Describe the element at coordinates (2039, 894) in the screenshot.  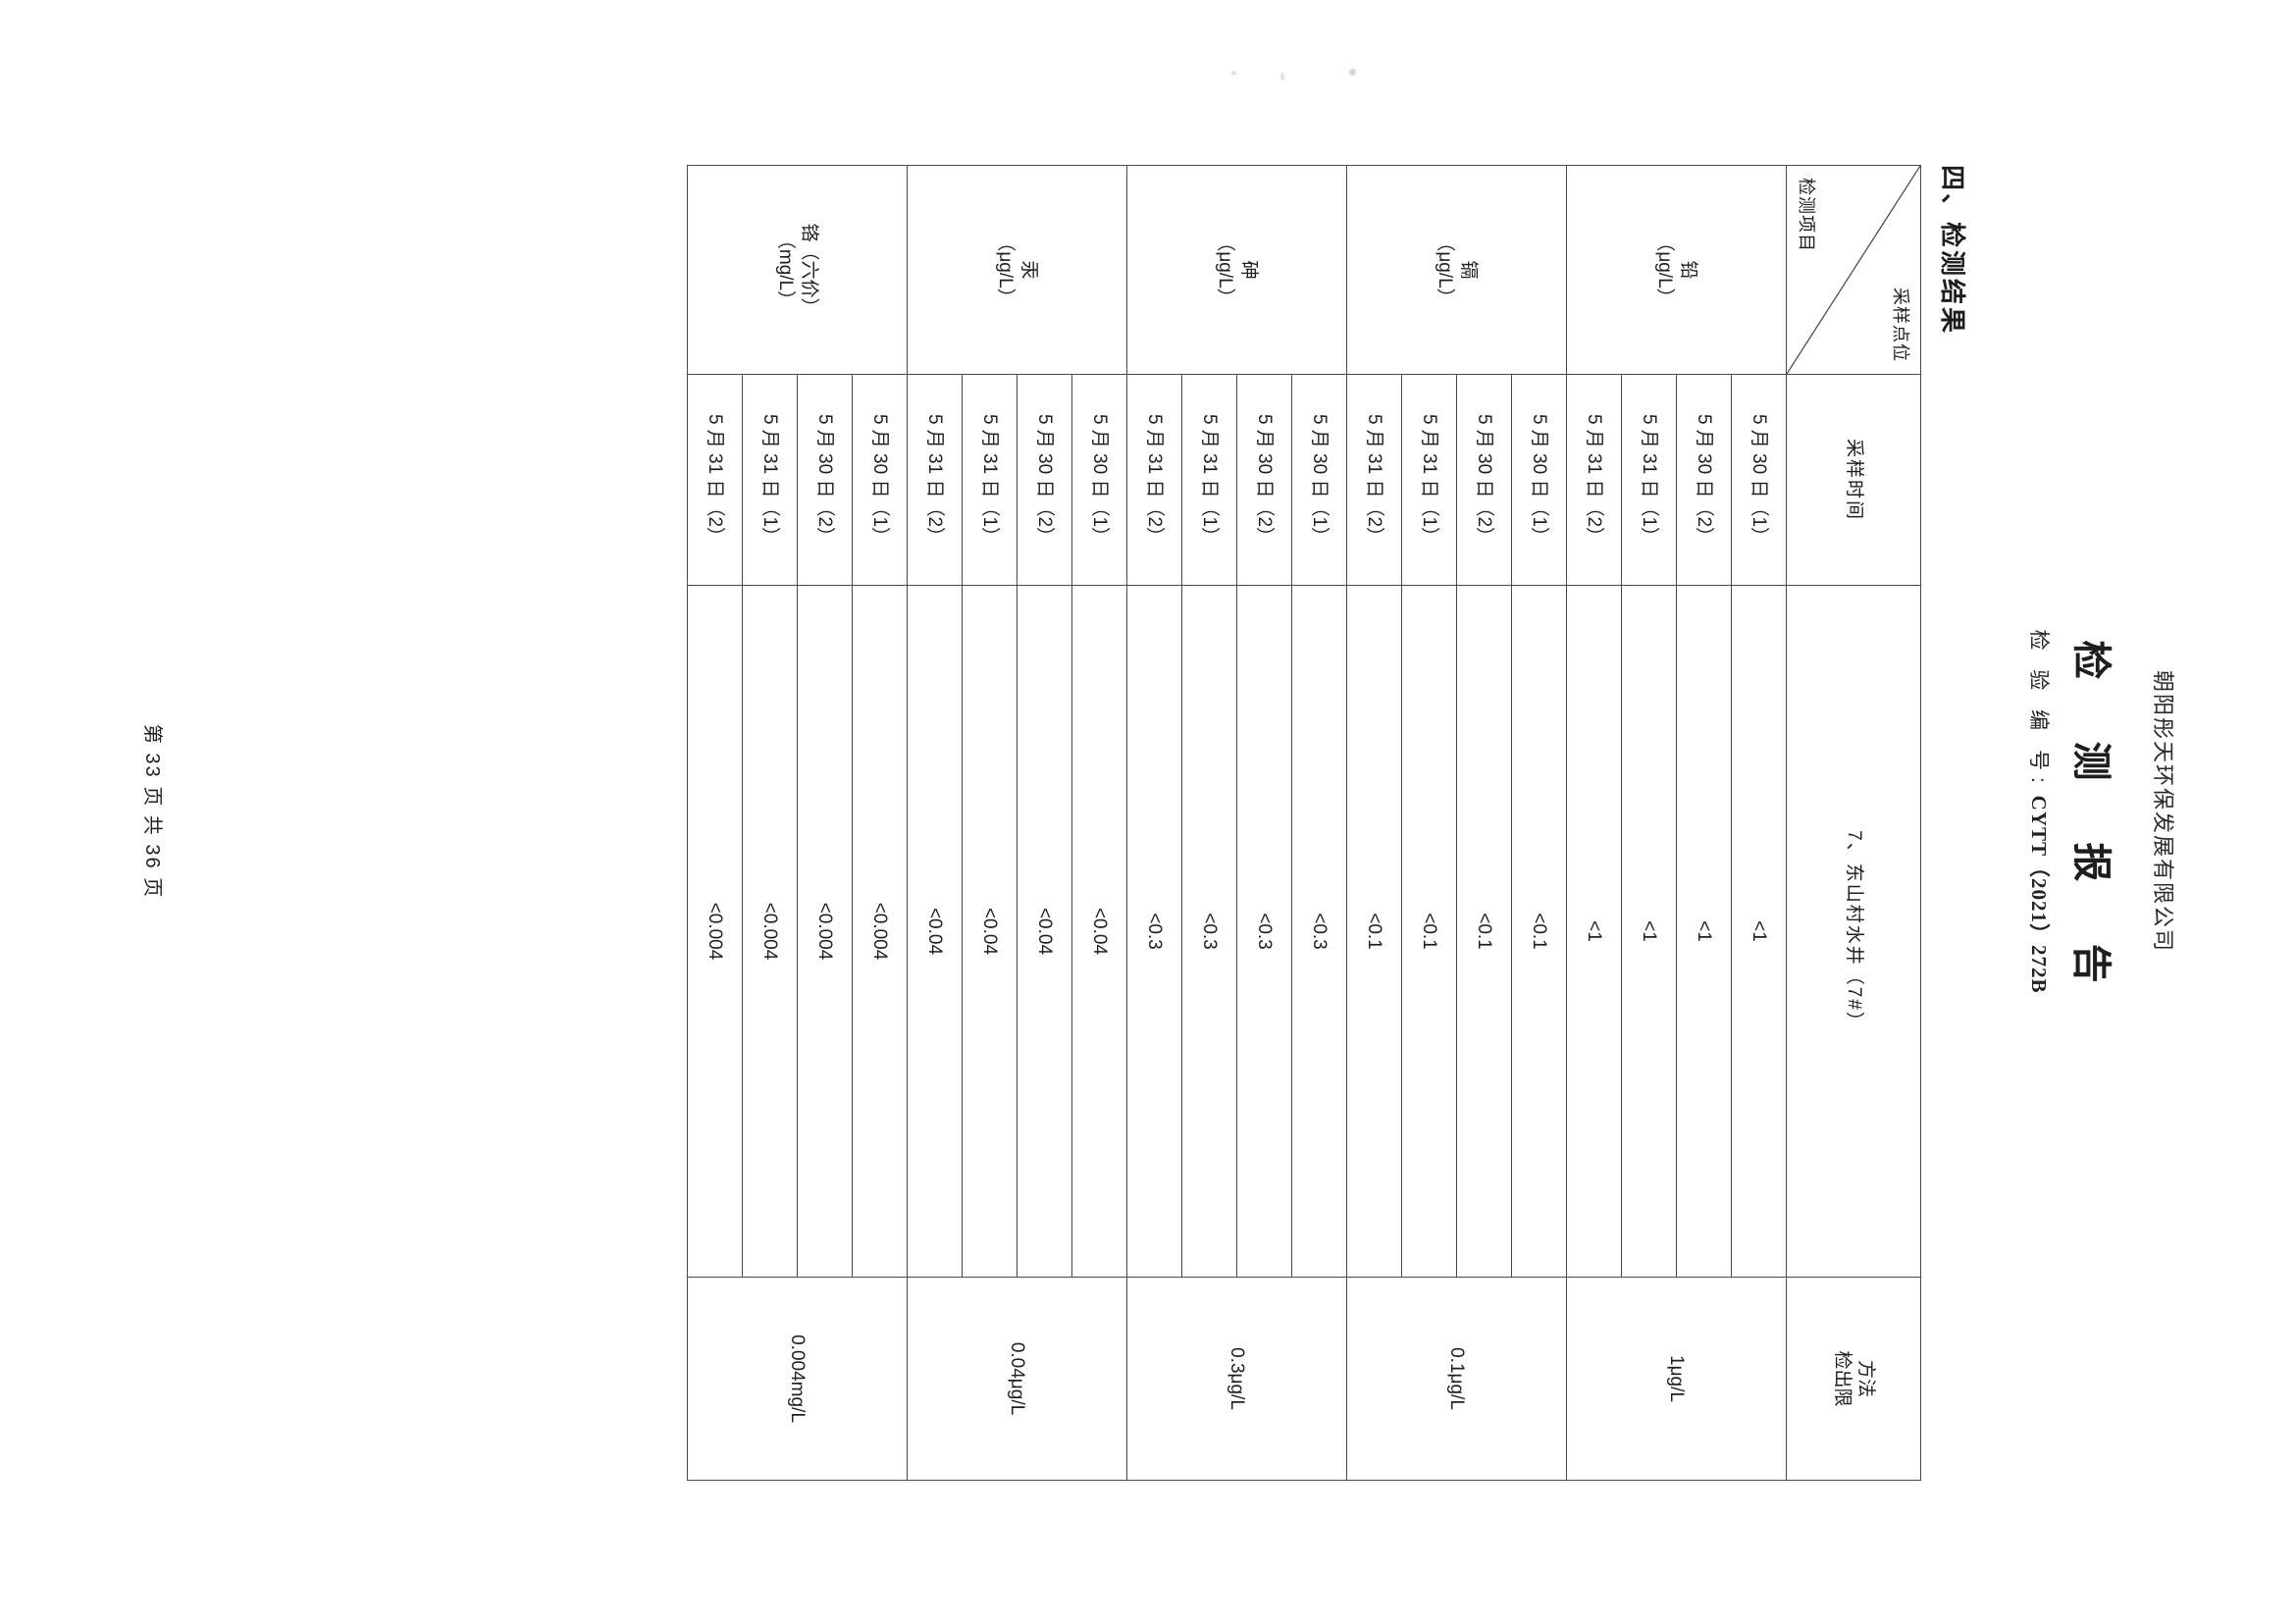
I see `report-number-value: CYTT（2021）272B` at that location.